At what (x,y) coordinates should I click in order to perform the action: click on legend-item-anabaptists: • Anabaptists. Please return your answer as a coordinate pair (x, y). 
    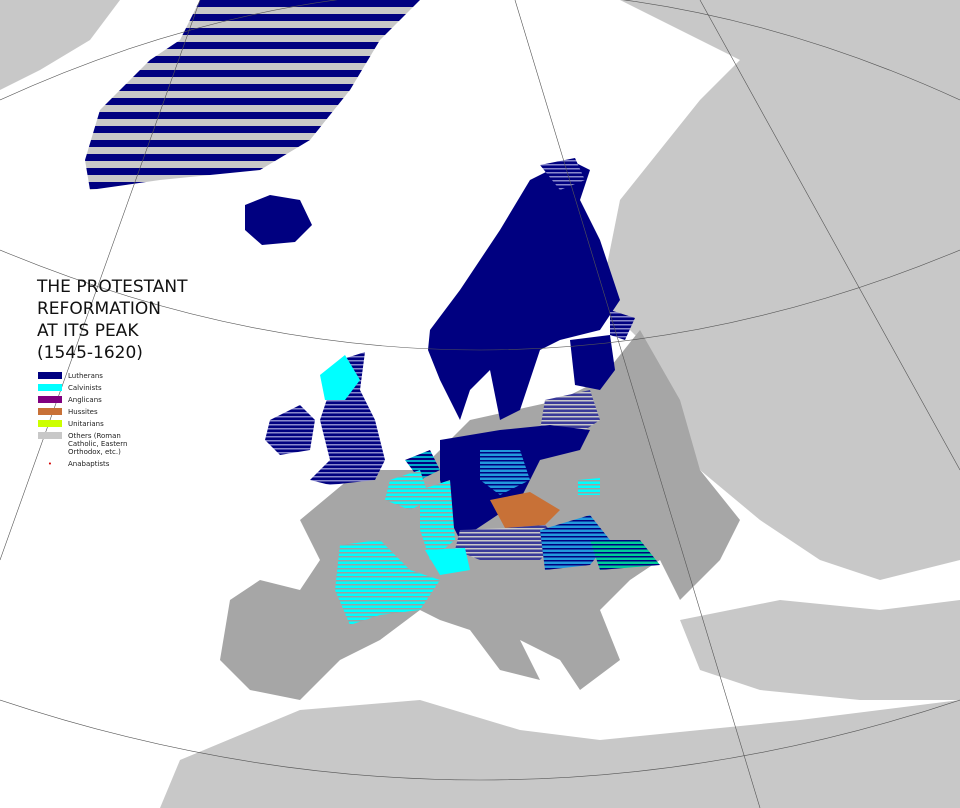
    Looking at the image, I should click on (83, 464).